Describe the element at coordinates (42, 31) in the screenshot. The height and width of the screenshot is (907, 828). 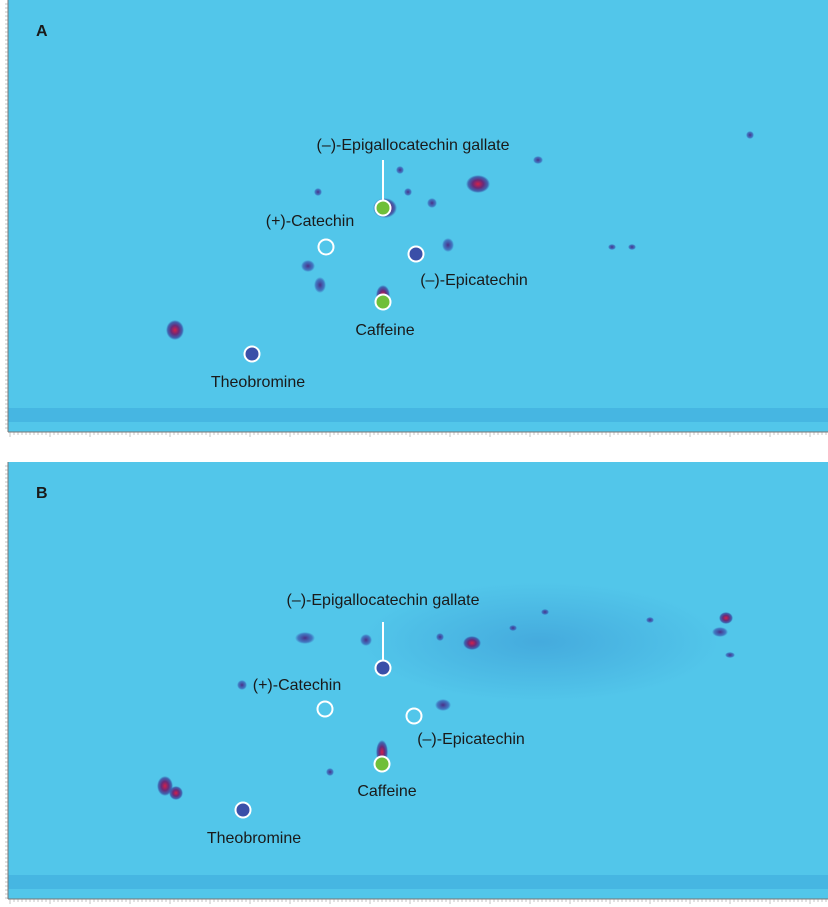
I see `panel-label: A` at that location.